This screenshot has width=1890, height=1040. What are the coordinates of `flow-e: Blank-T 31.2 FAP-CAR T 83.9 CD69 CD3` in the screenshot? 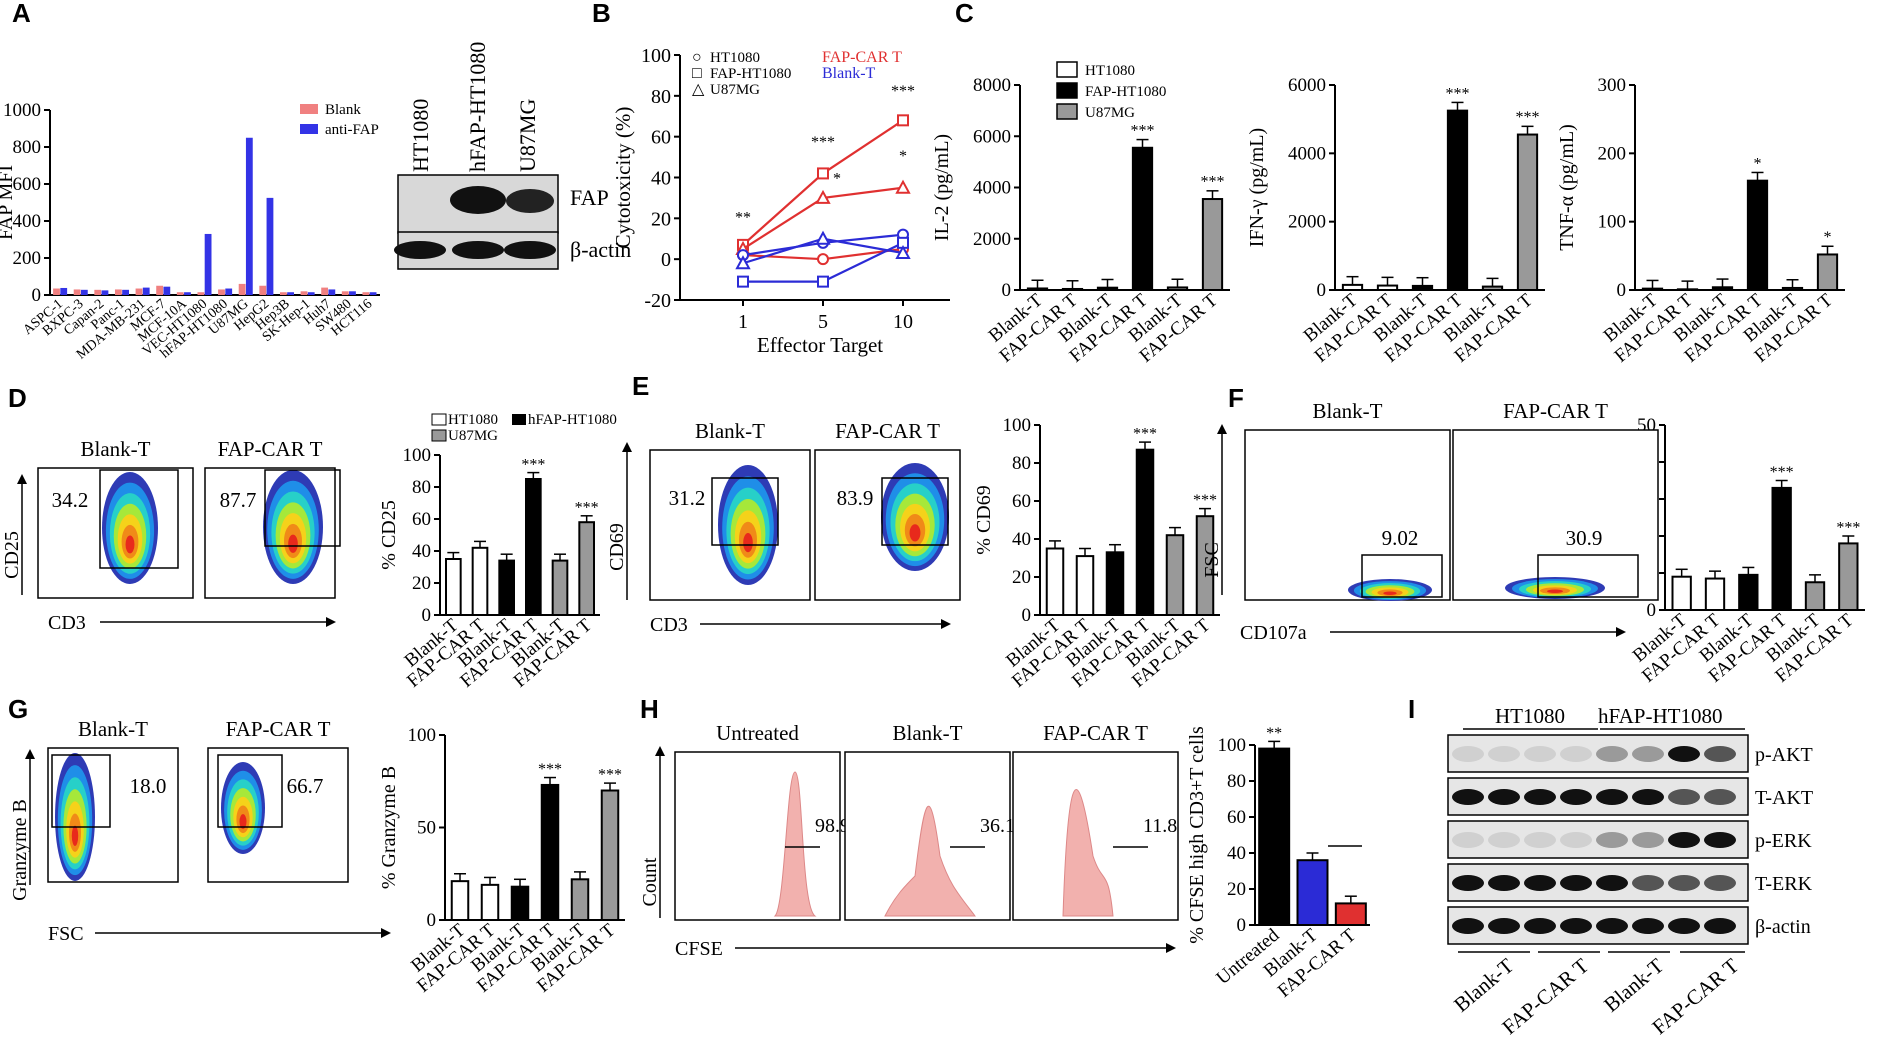 It's located at (783, 527).